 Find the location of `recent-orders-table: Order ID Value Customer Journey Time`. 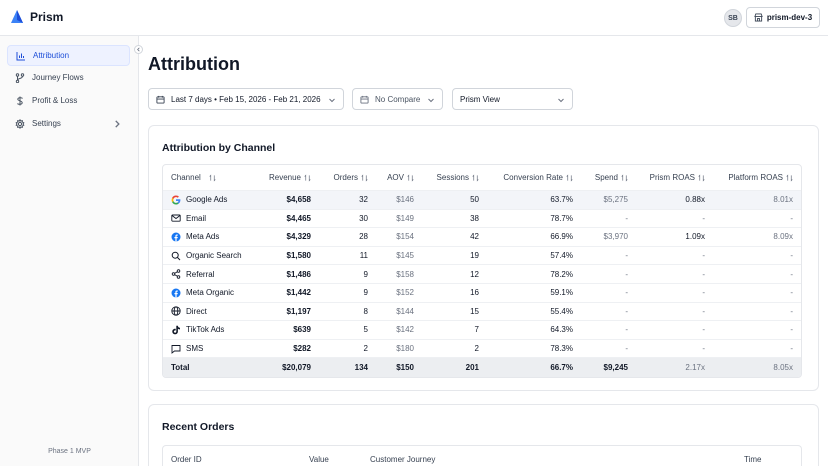

recent-orders-table: Order ID Value Customer Journey Time is located at coordinates (482, 455).